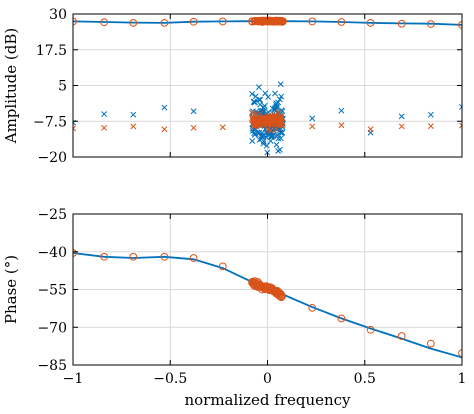  Describe the element at coordinates (170, 379) in the screenshot. I see `x-tick-label: −0.5` at that location.